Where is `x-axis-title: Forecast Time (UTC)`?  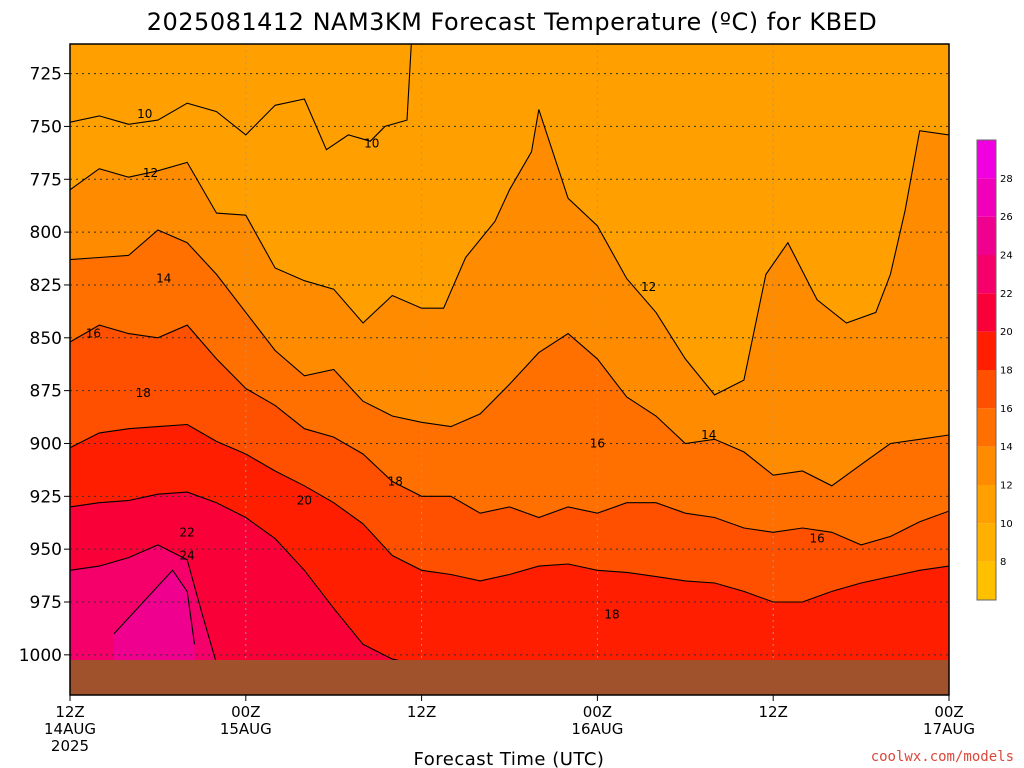 x-axis-title: Forecast Time (UTC) is located at coordinates (509, 758).